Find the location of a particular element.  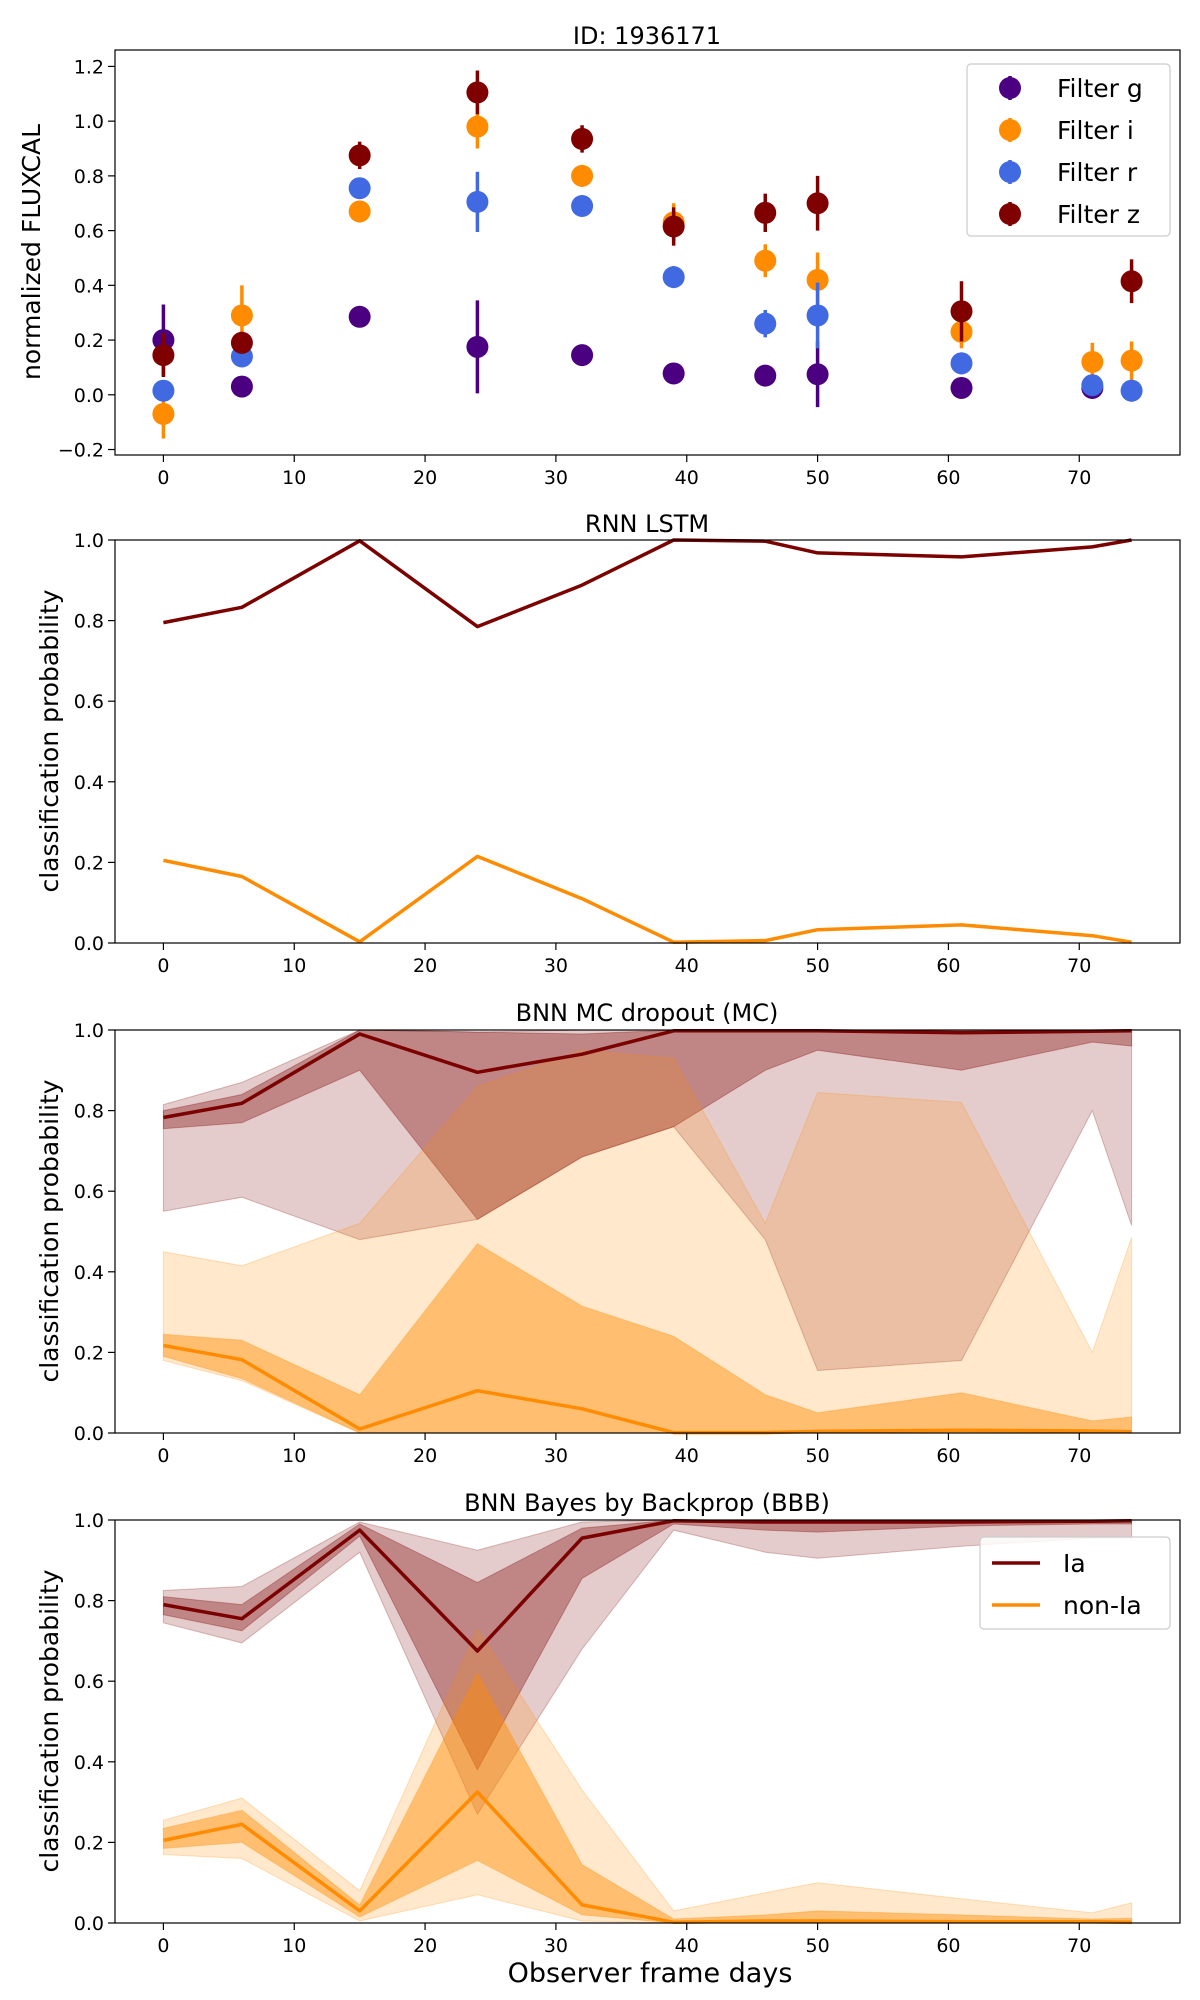

legend-label-nonia: non-Ia is located at coordinates (1102, 1605).